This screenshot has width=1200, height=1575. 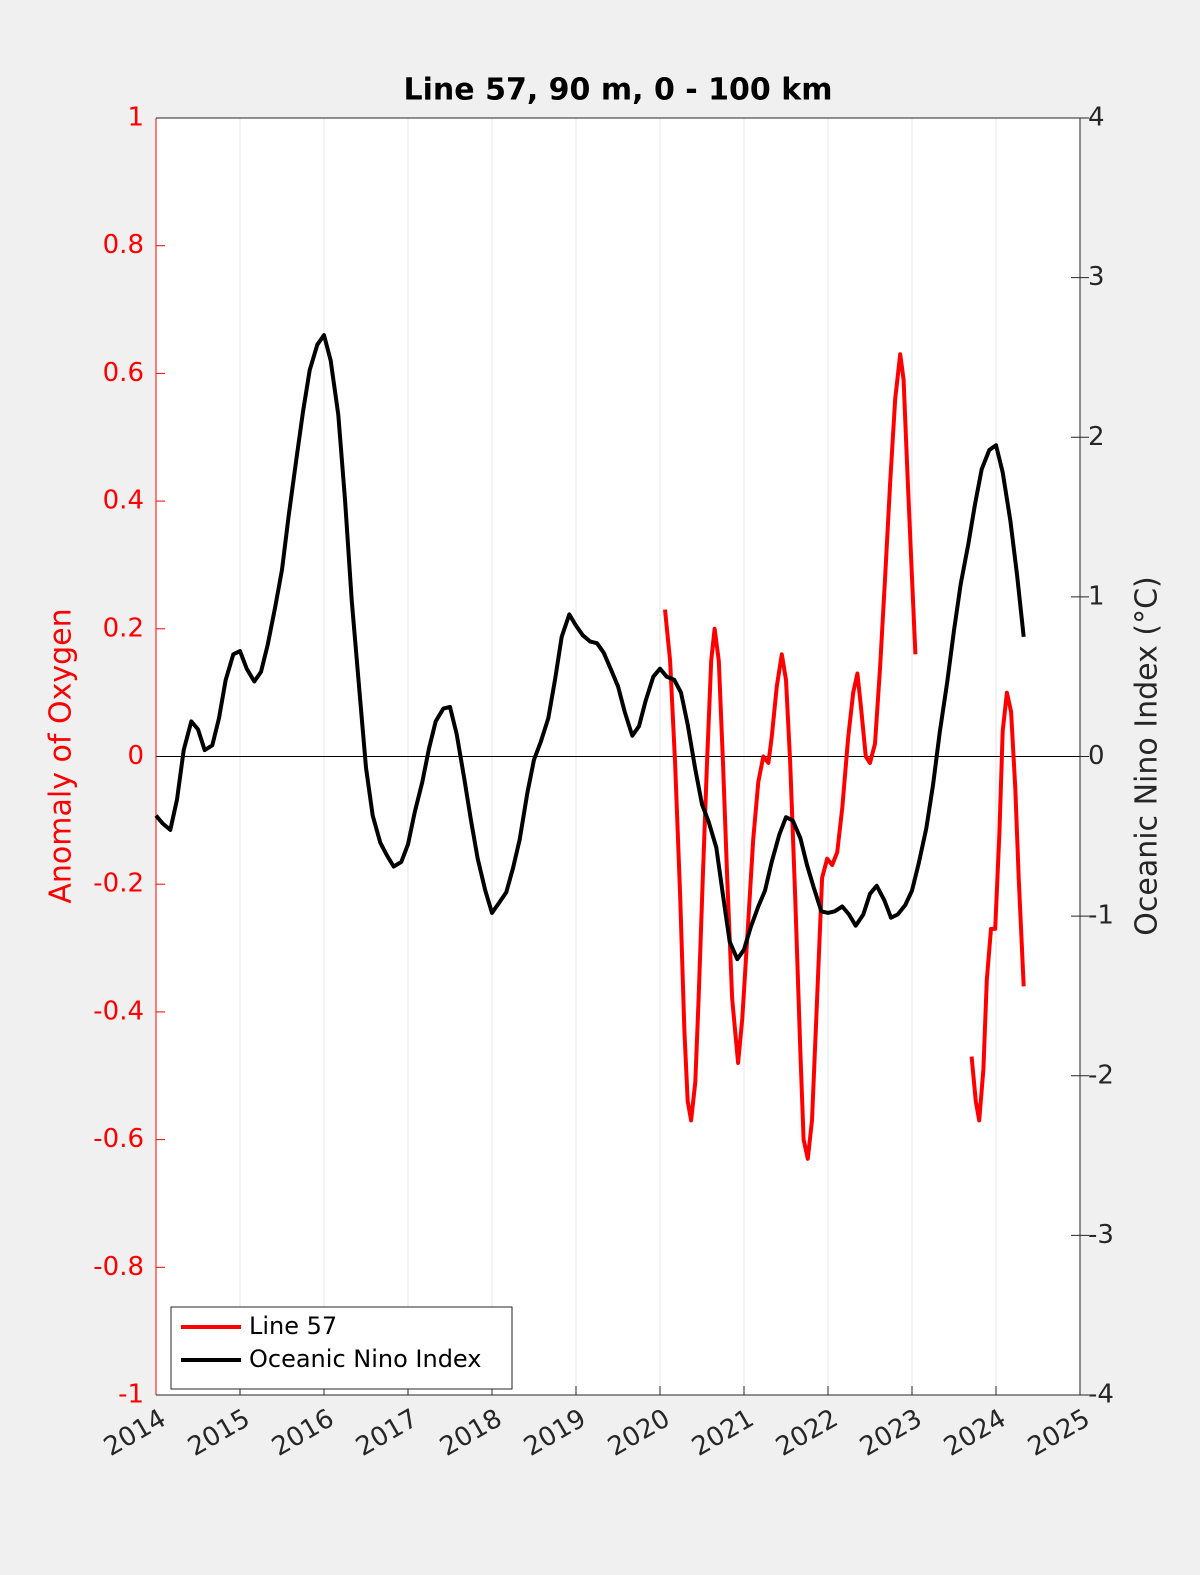 What do you see at coordinates (1101, 1075) in the screenshot?
I see `y2-tick-label: -2` at bounding box center [1101, 1075].